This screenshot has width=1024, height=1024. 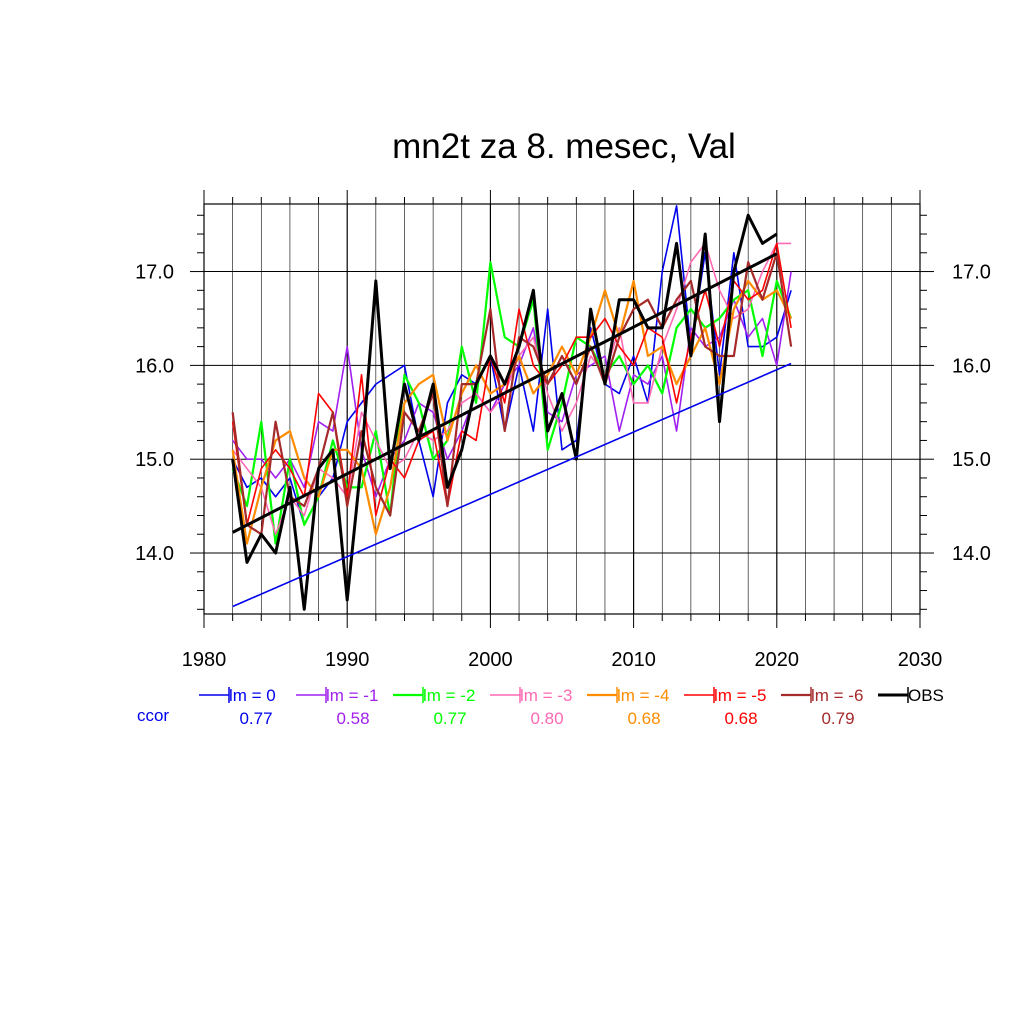 I want to click on y-tick-label-right: 16.0, so click(x=971, y=366).